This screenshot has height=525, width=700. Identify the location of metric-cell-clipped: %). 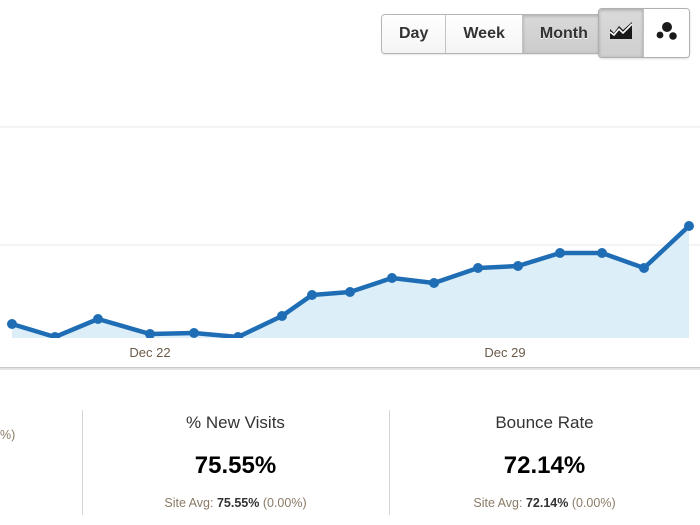
(41, 447).